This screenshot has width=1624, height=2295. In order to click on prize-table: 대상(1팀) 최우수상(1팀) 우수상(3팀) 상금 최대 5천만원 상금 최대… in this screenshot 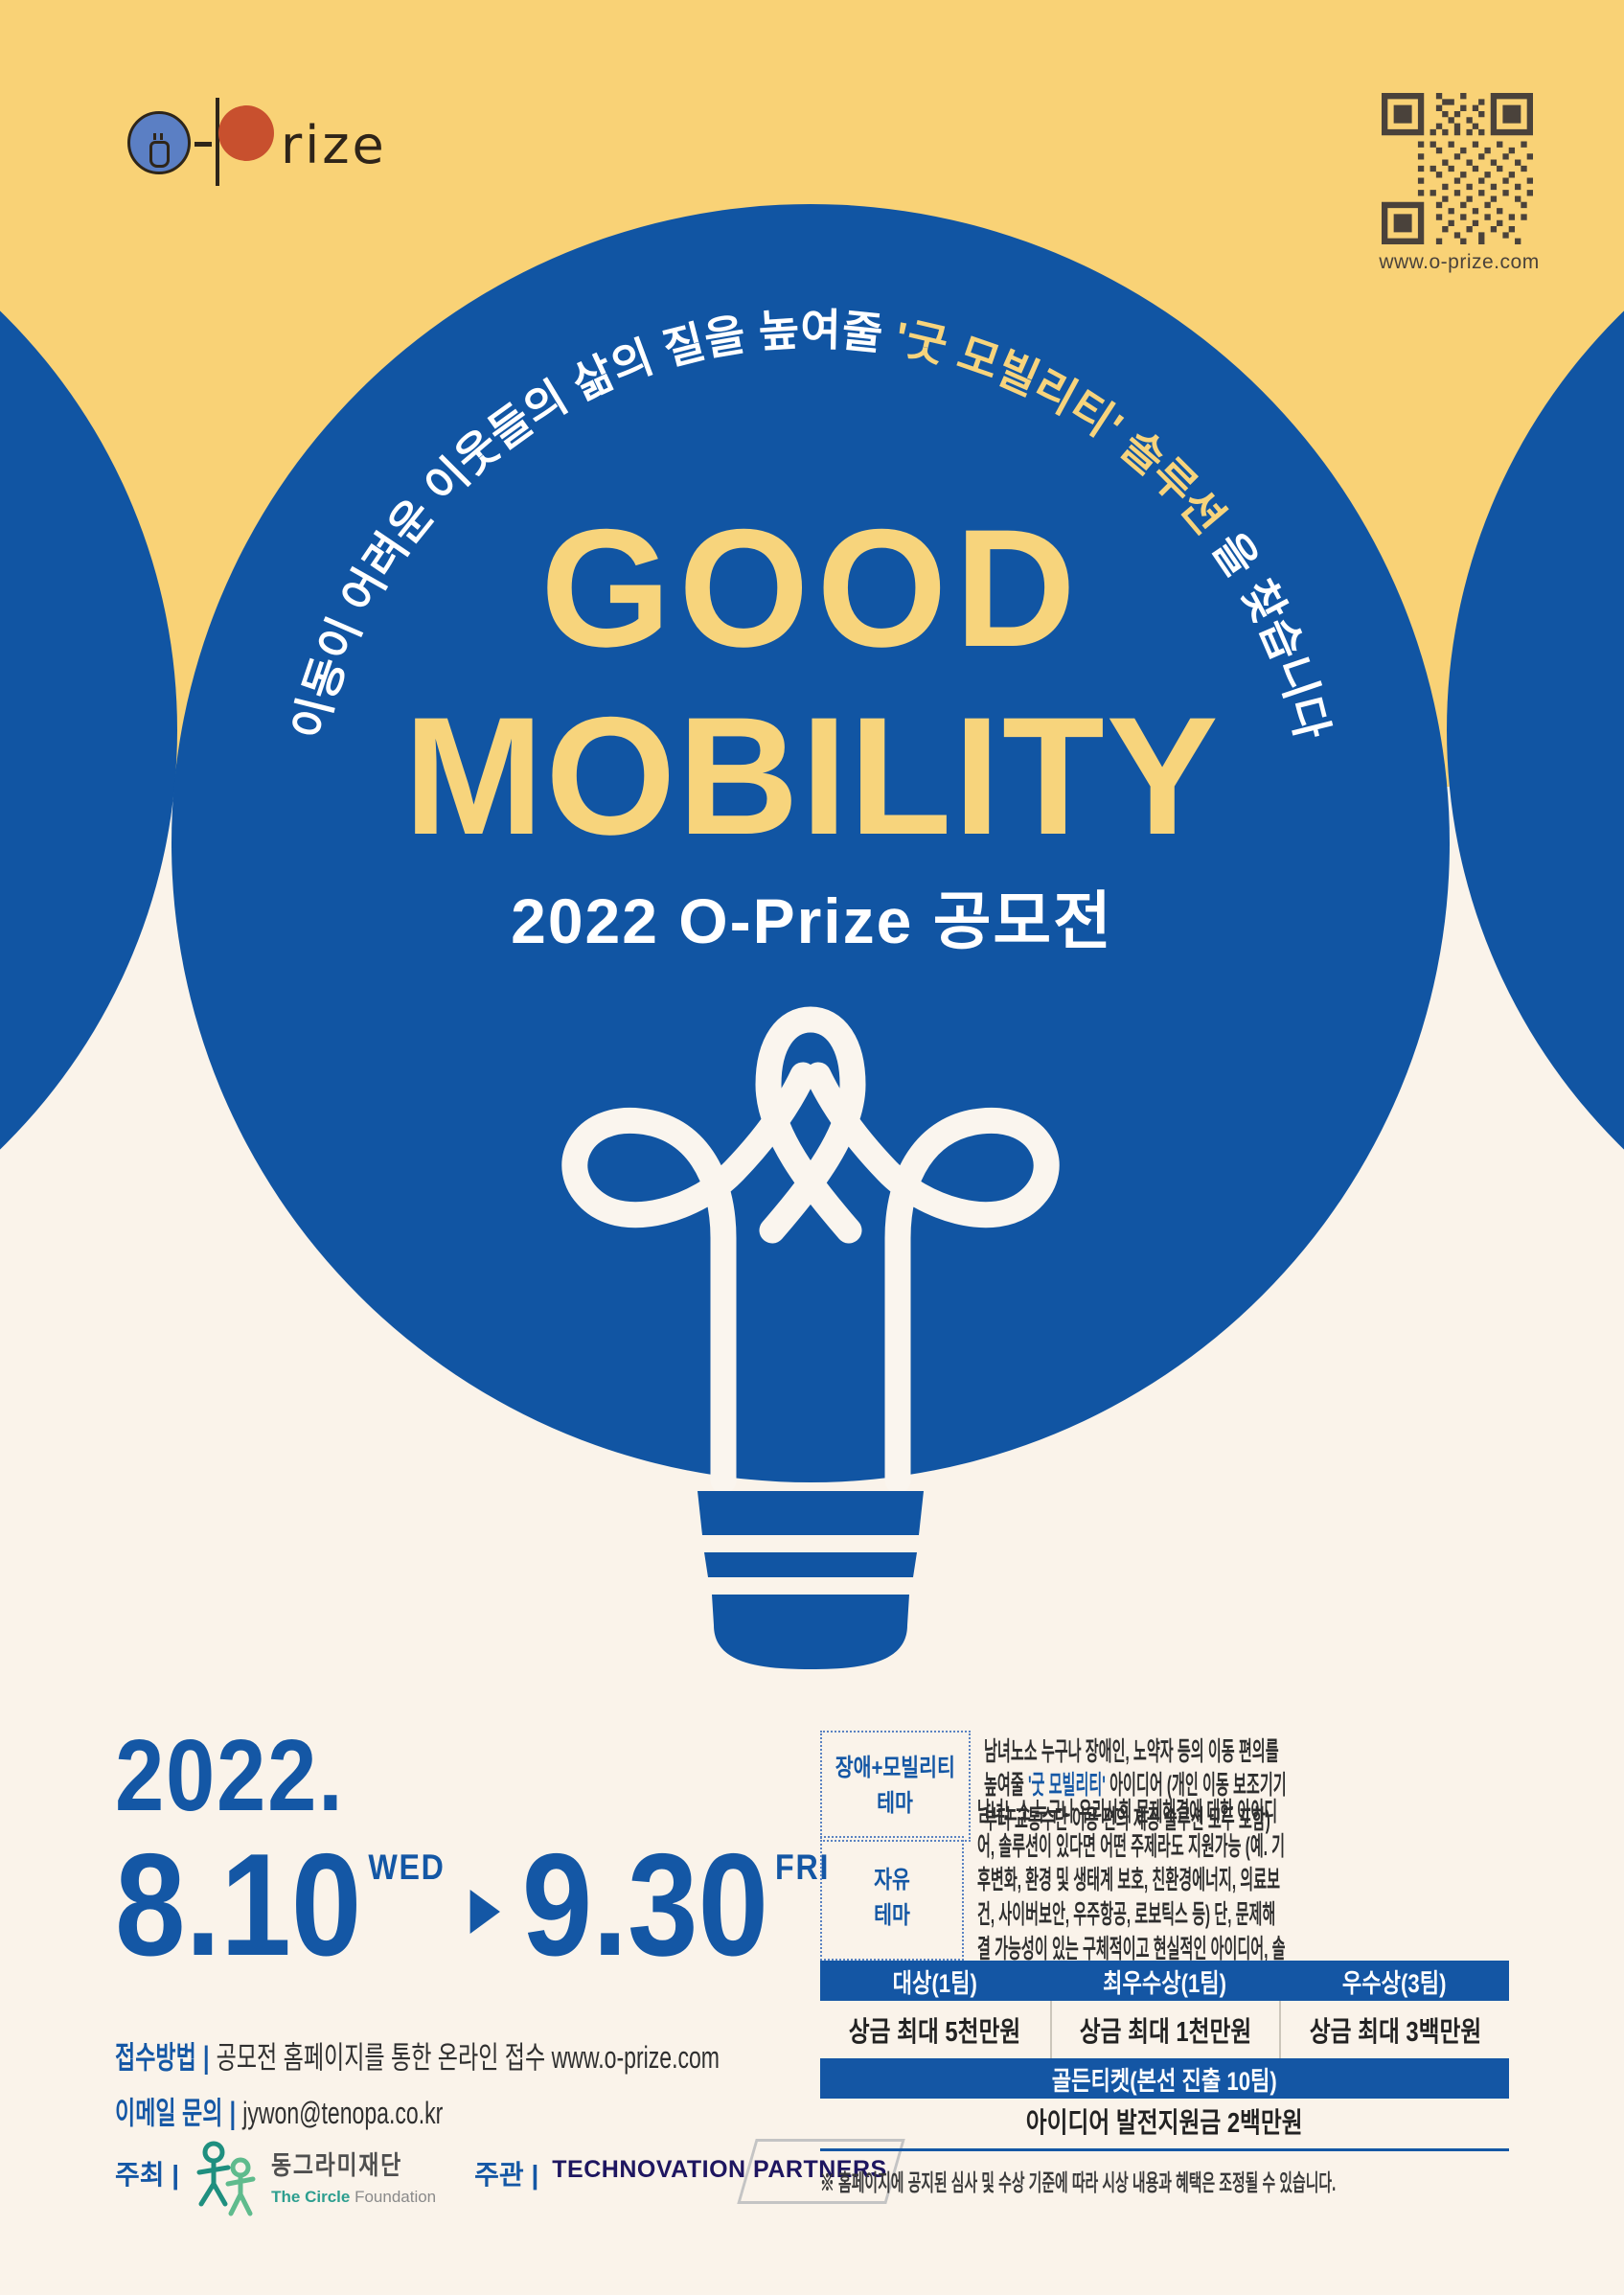, I will do `click(1164, 2052)`.